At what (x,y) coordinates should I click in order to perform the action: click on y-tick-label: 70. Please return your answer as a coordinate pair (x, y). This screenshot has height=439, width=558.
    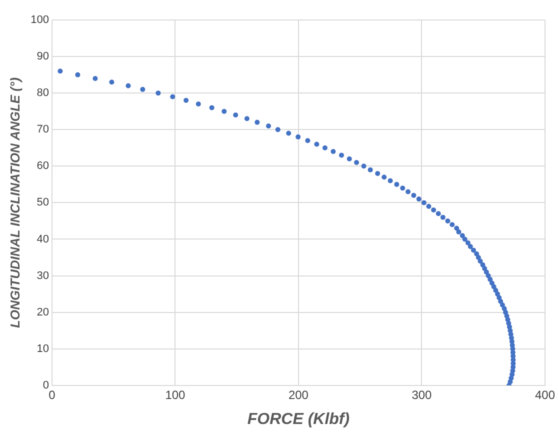
    Looking at the image, I should click on (42, 130).